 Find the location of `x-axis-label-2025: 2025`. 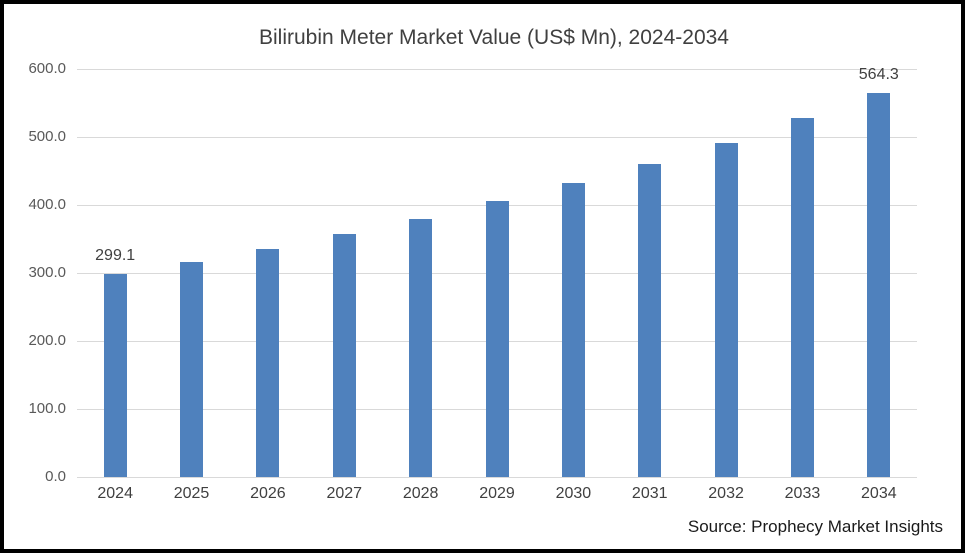

x-axis-label-2025: 2025 is located at coordinates (191, 493).